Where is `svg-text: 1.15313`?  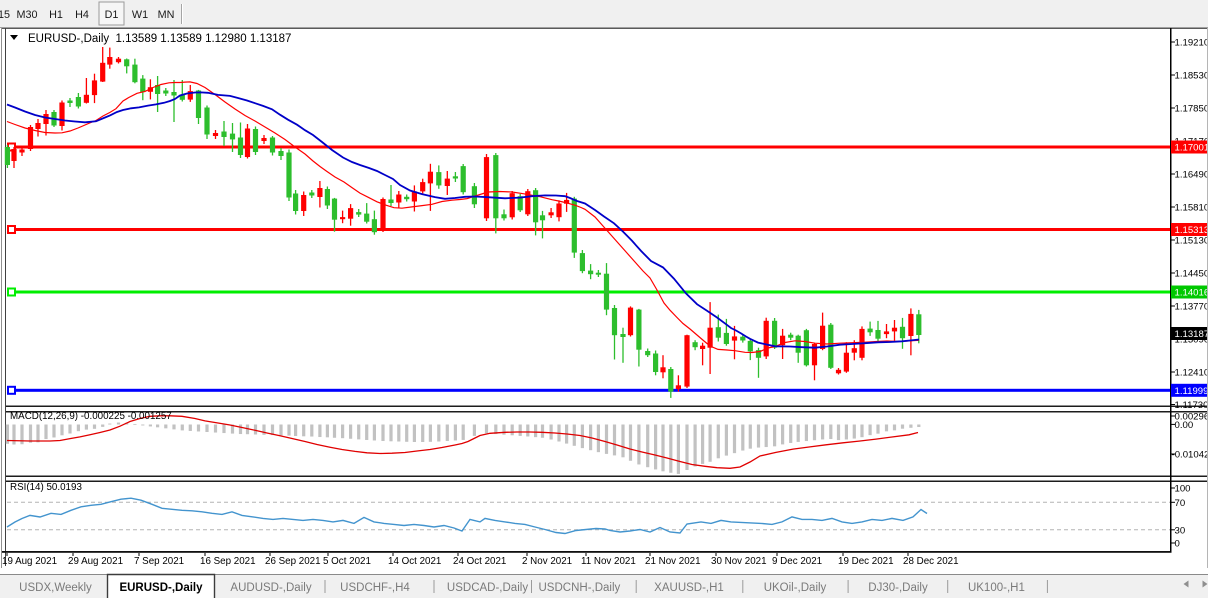 svg-text: 1.15313 is located at coordinates (1191, 230).